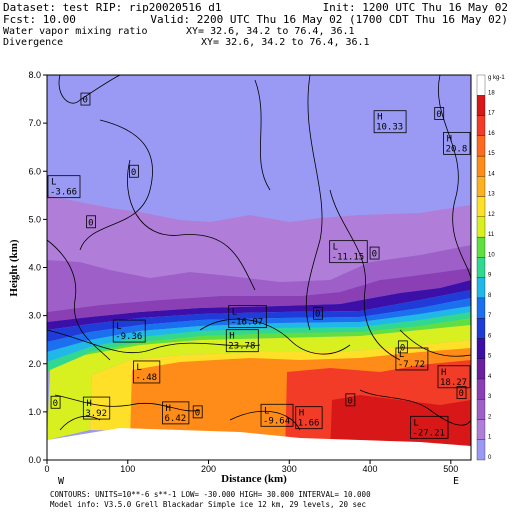 The width and height of the screenshot is (512, 512). What do you see at coordinates (46, 469) in the screenshot?
I see `x-tick-label: 0` at bounding box center [46, 469].